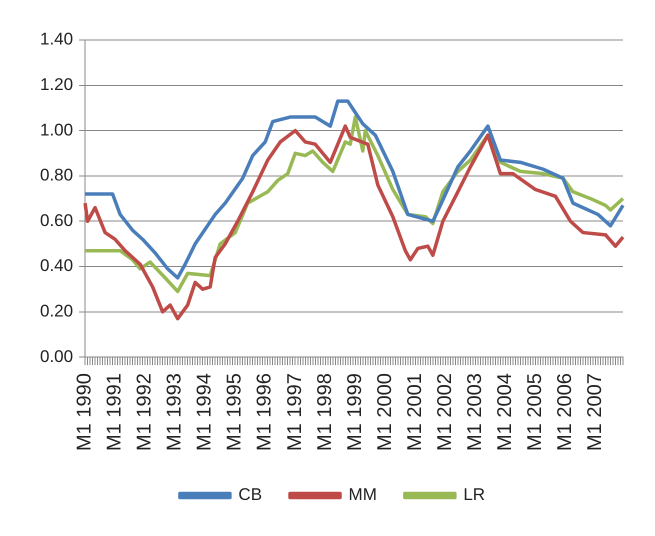 Image resolution: width=655 pixels, height=536 pixels. I want to click on legend-label: LR, so click(474, 494).